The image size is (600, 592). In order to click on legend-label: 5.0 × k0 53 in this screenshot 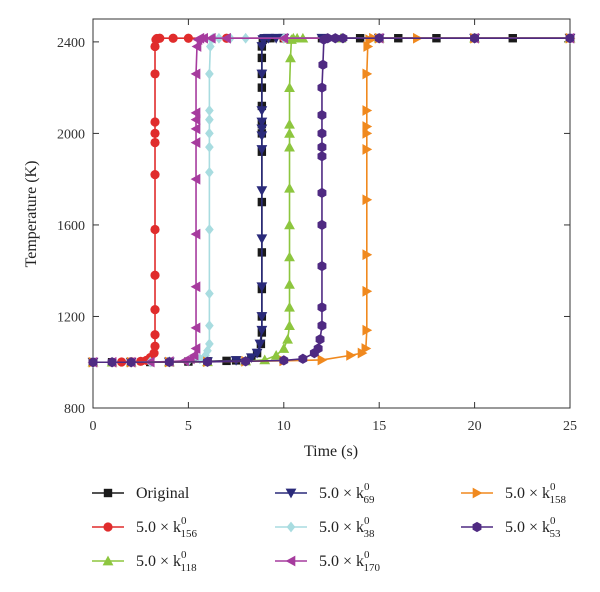, I will do `click(533, 527)`.